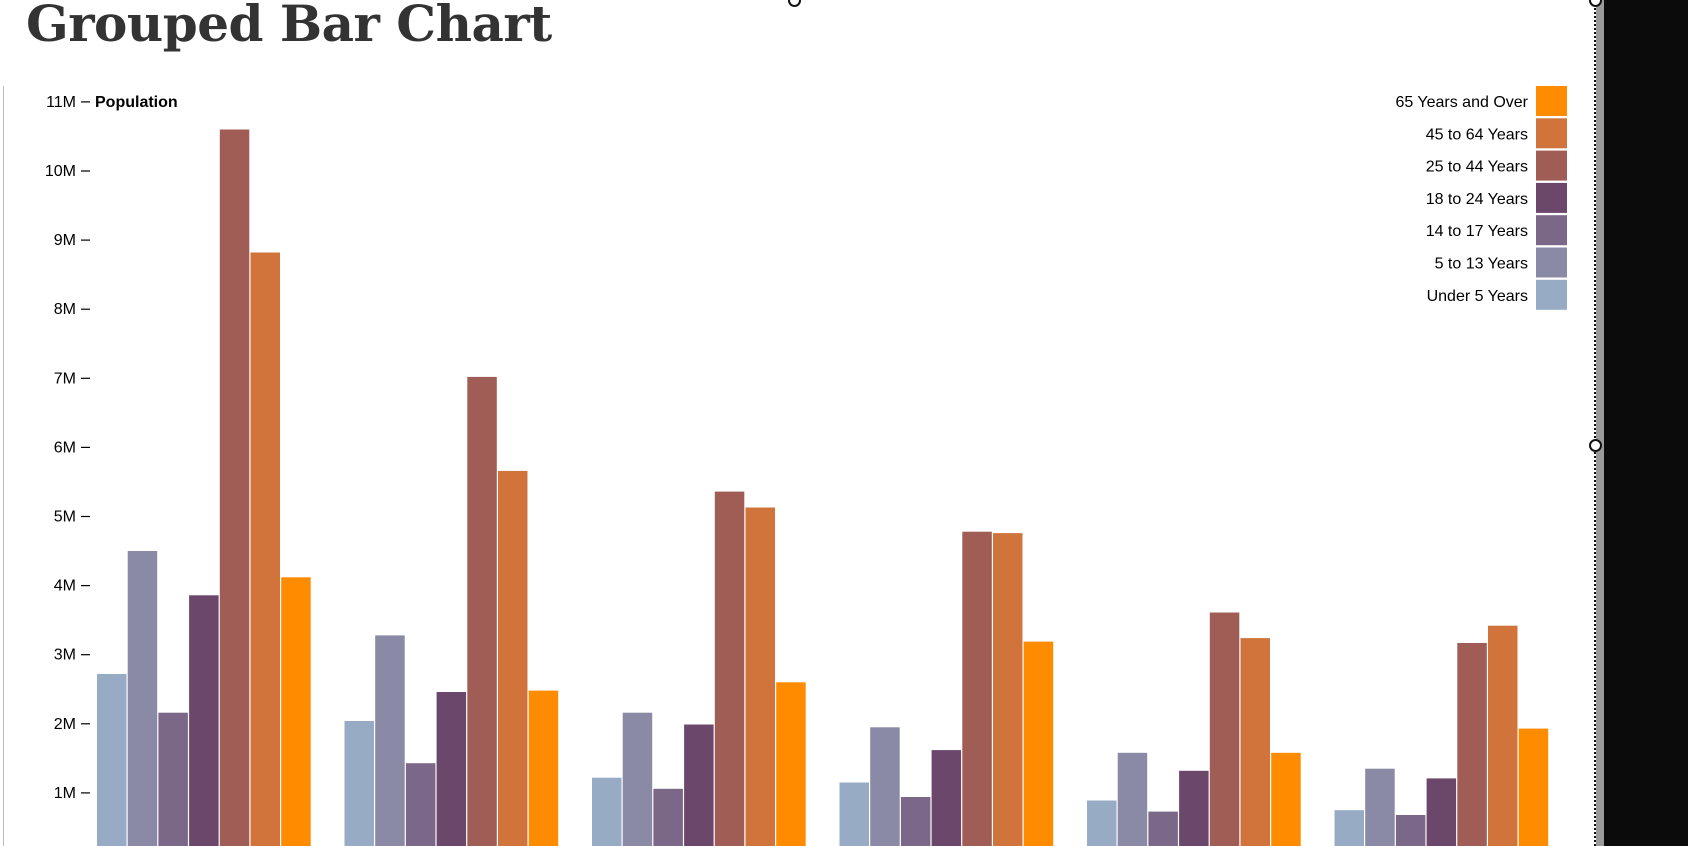 The image size is (1688, 846). Describe the element at coordinates (111, 448) in the screenshot. I see `y-axis: 1M 2M 3M 4M 5M 6M 7M 8M 9M 10M 11M Population` at that location.